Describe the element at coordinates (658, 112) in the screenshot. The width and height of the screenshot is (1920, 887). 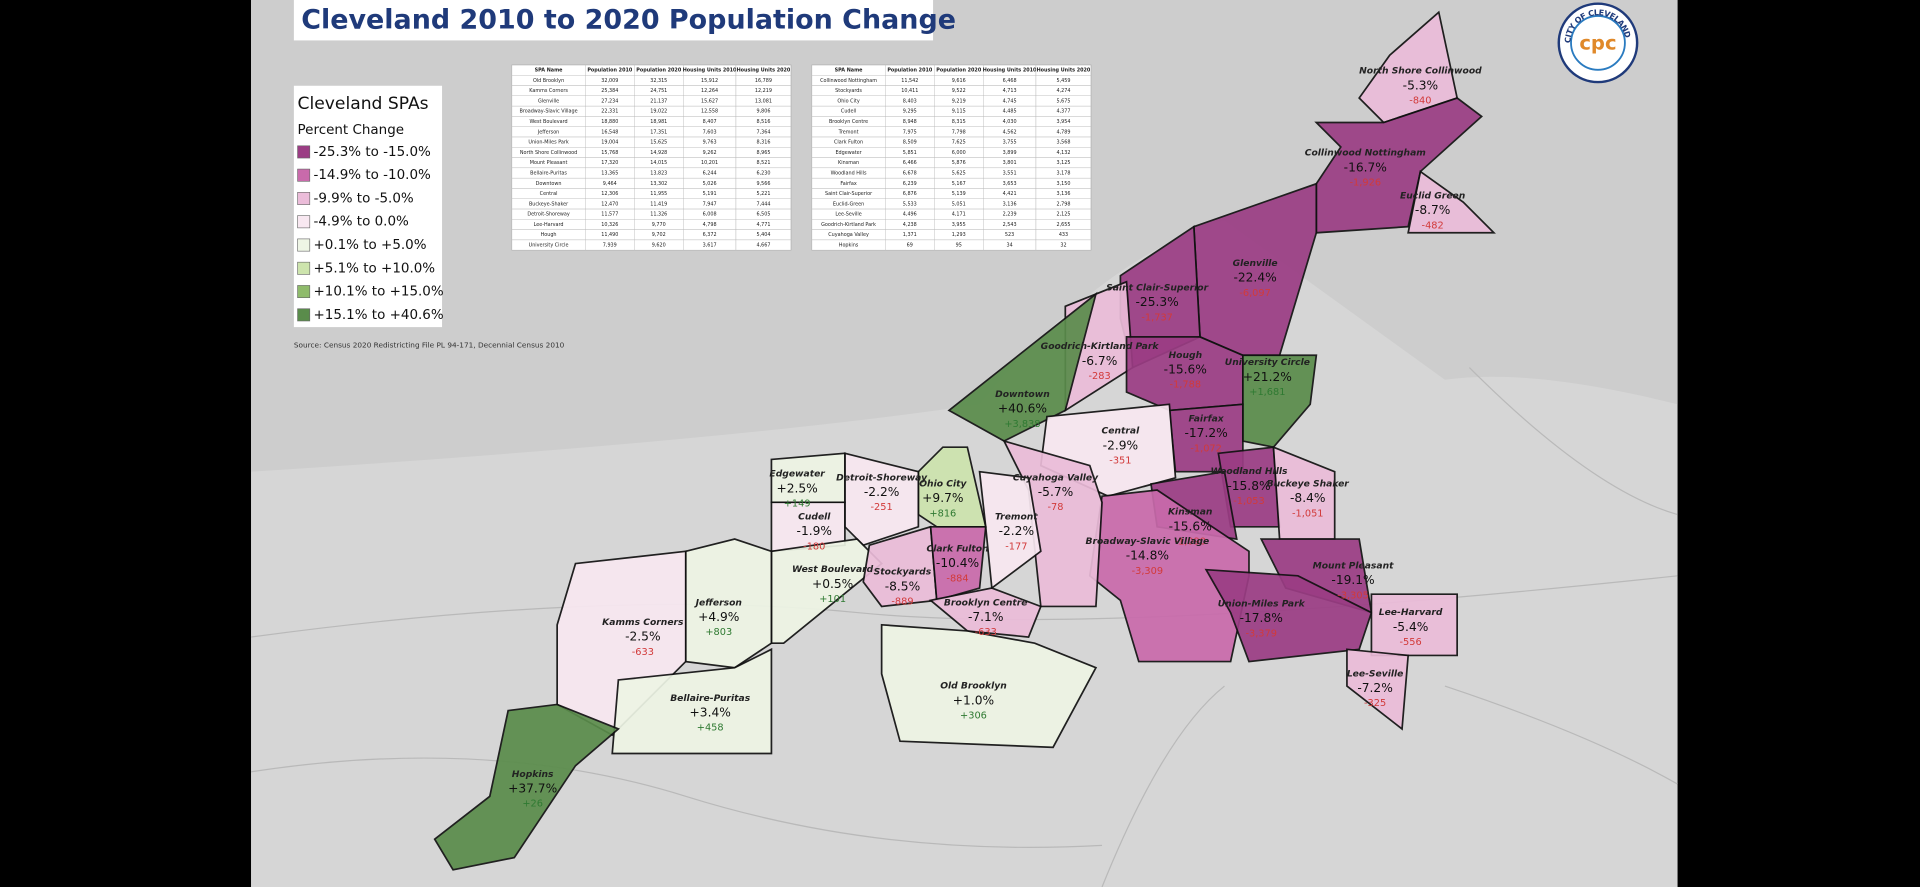
I see `table-cell-text: 19,022` at that location.